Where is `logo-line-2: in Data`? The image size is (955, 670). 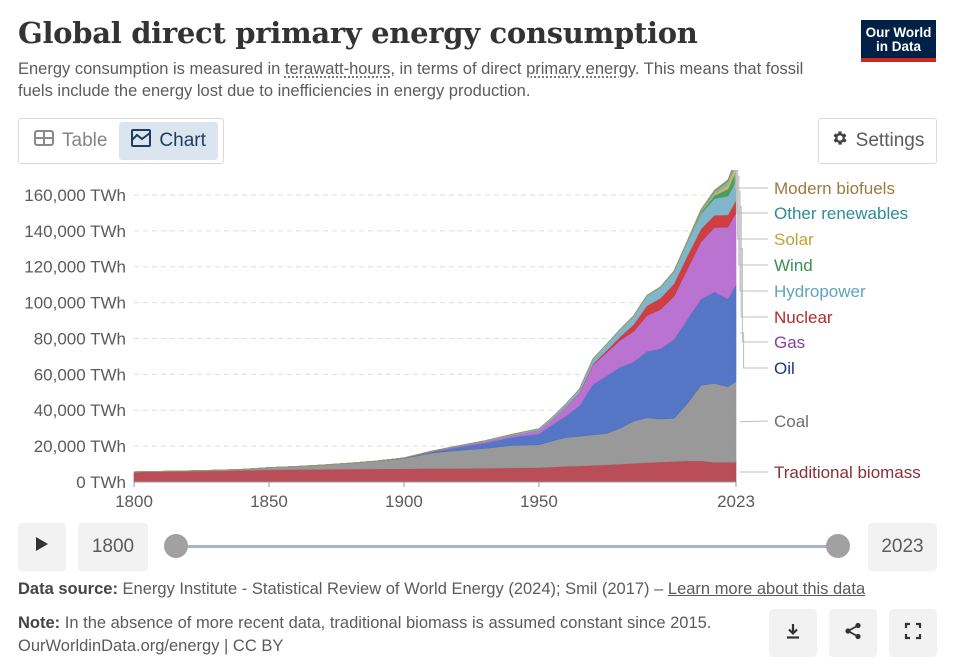
logo-line-2: in Data is located at coordinates (898, 46).